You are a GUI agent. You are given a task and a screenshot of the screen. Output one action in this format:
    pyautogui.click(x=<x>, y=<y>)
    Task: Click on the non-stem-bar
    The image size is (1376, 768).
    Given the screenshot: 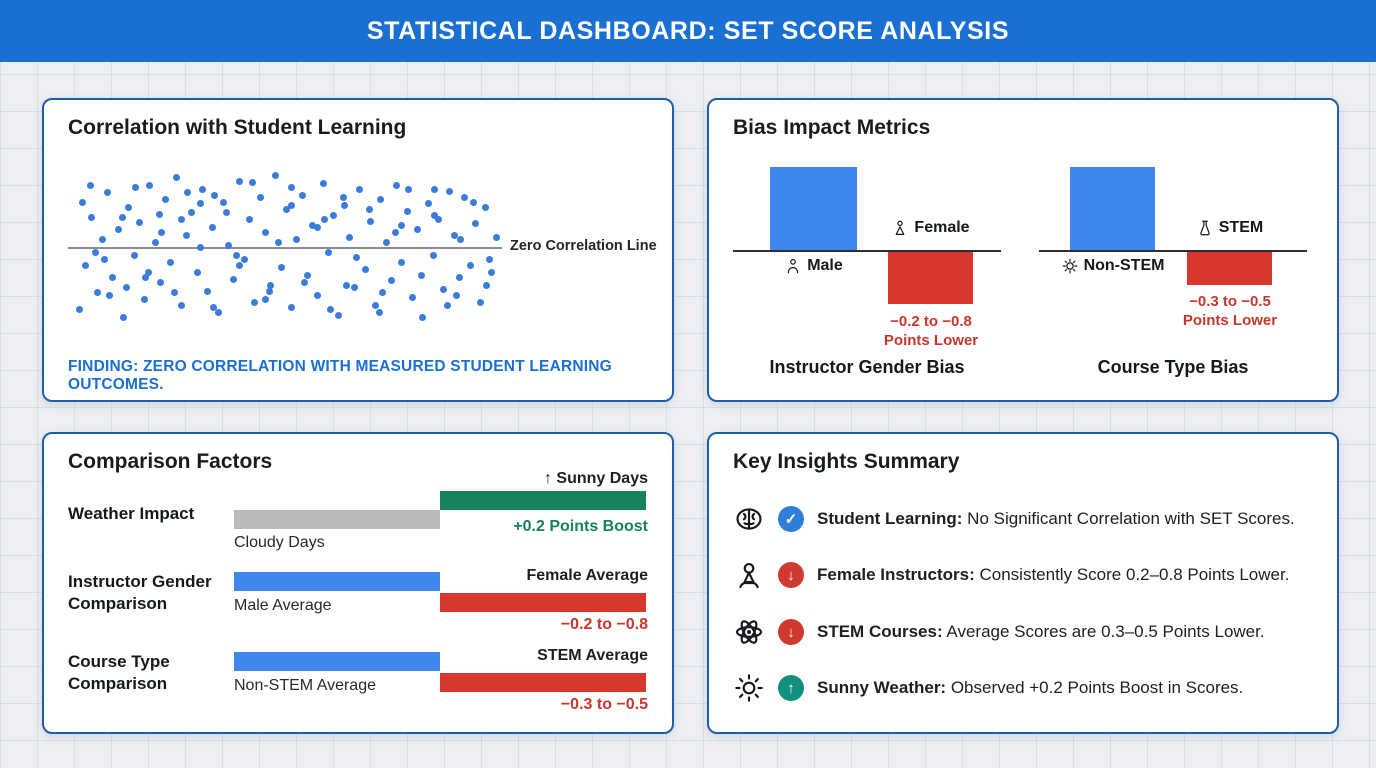 What is the action you would take?
    pyautogui.click(x=1112, y=208)
    